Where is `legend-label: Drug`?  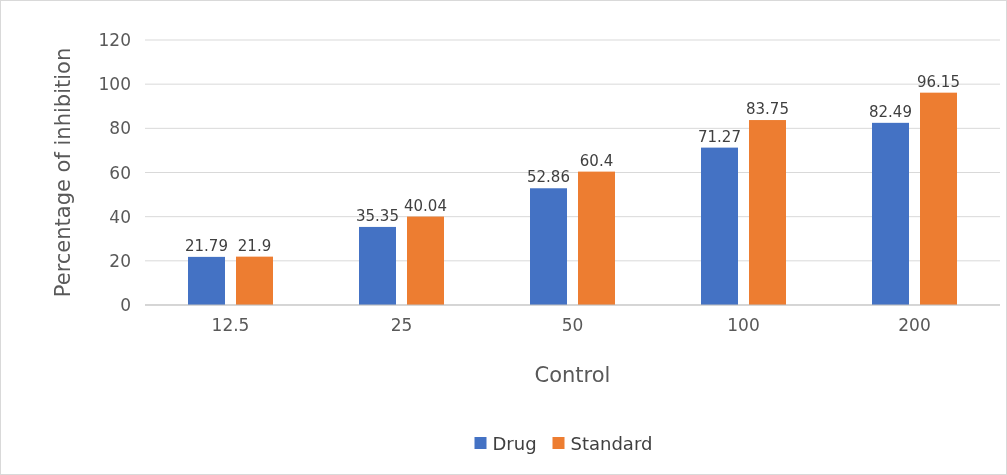 legend-label: Drug is located at coordinates (514, 443).